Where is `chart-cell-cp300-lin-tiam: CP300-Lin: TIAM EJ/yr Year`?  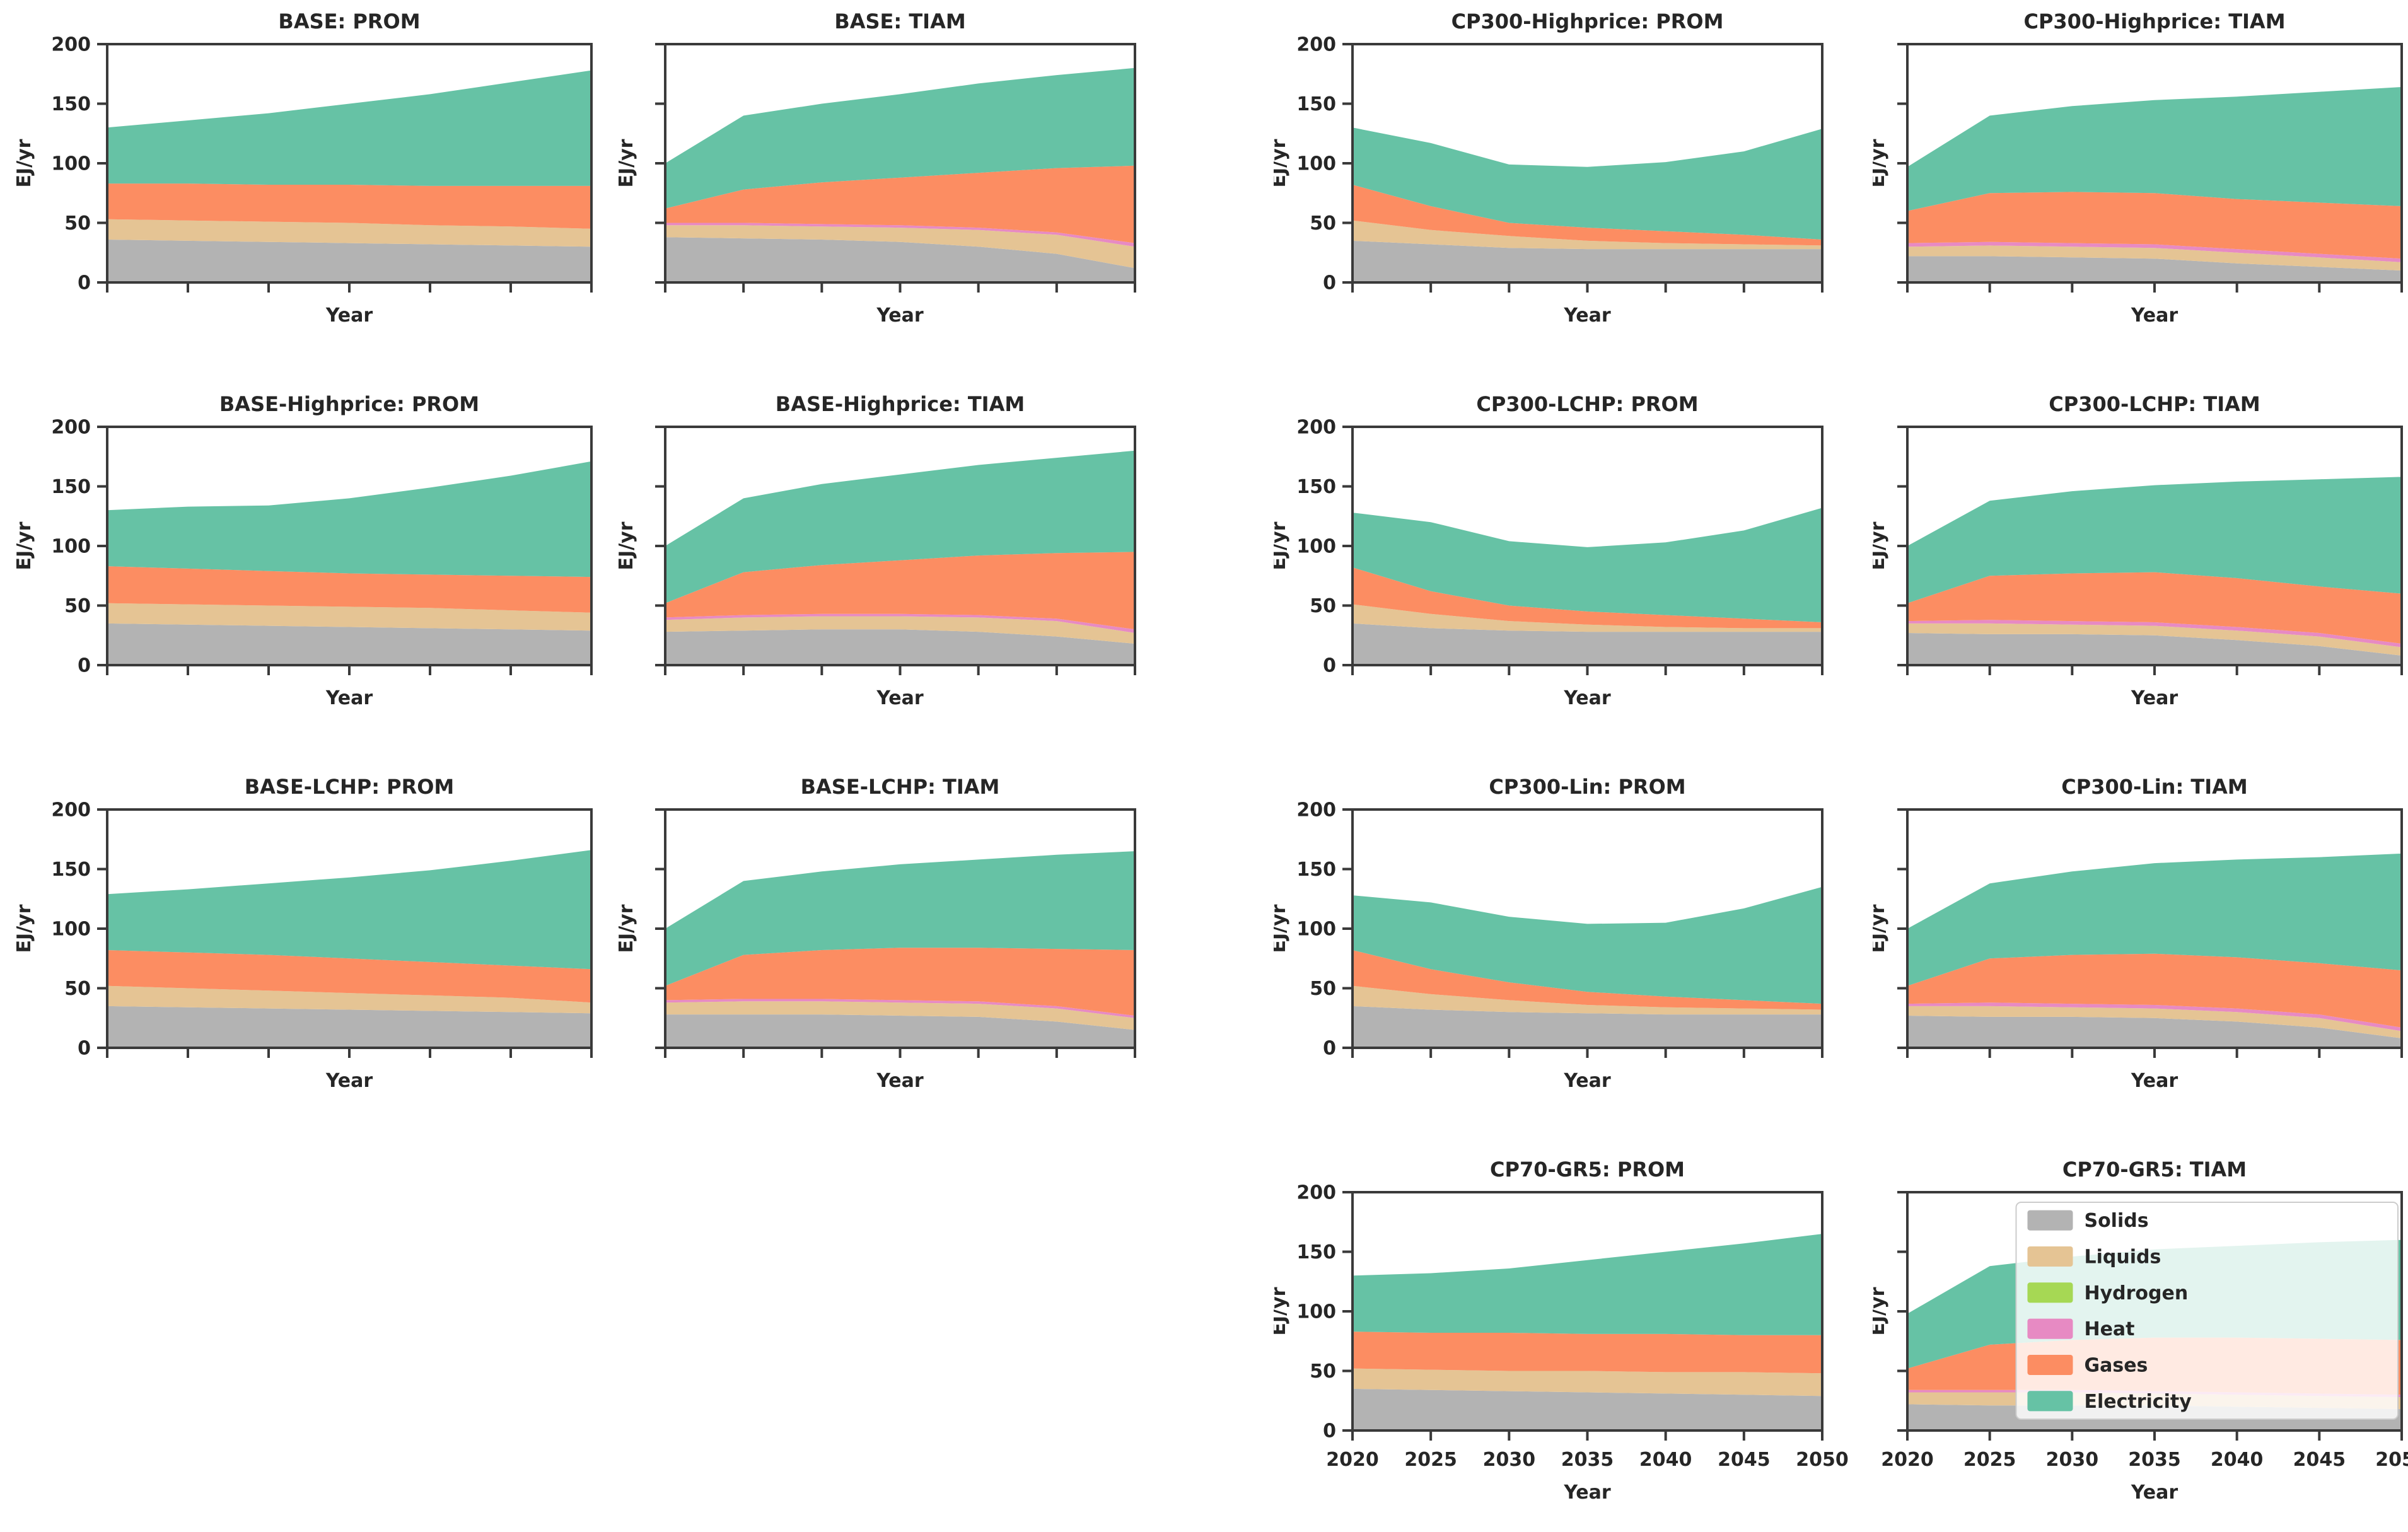 chart-cell-cp300-lin-tiam: CP300-Lin: TIAM EJ/yr Year is located at coordinates (2137, 957).